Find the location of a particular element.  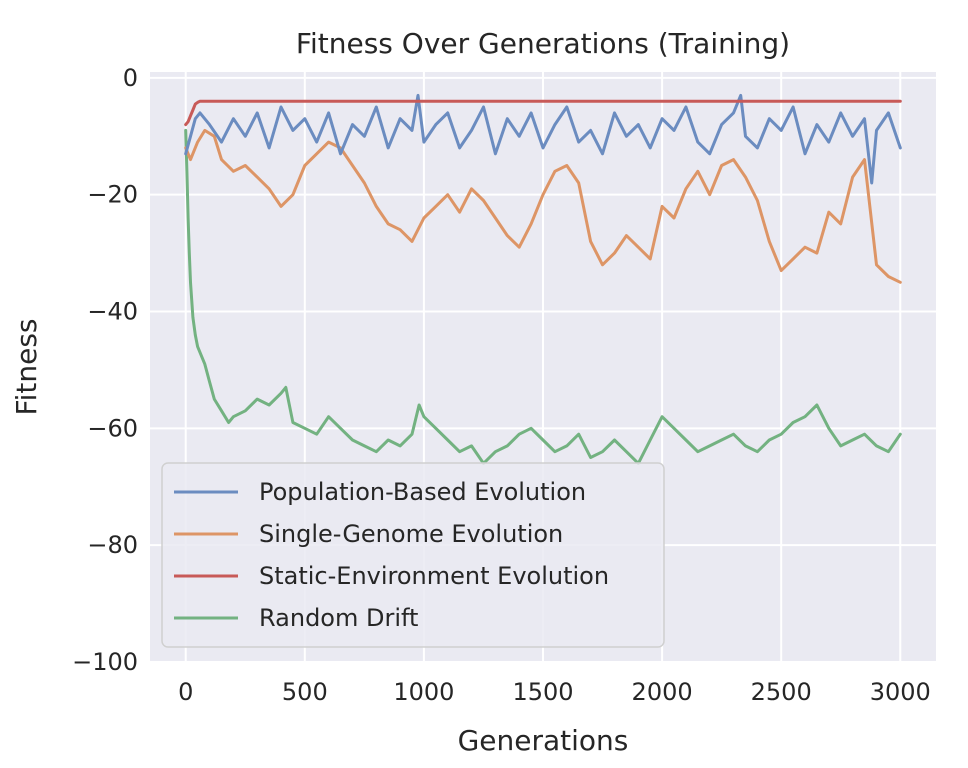

y-tick-label: −40 is located at coordinates (112, 312).